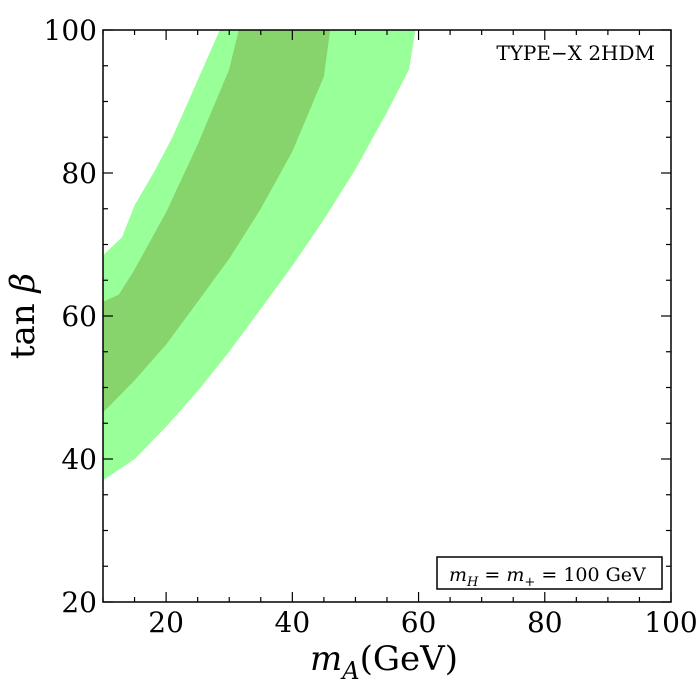  I want to click on y-tick-label: 40, so click(79, 459).